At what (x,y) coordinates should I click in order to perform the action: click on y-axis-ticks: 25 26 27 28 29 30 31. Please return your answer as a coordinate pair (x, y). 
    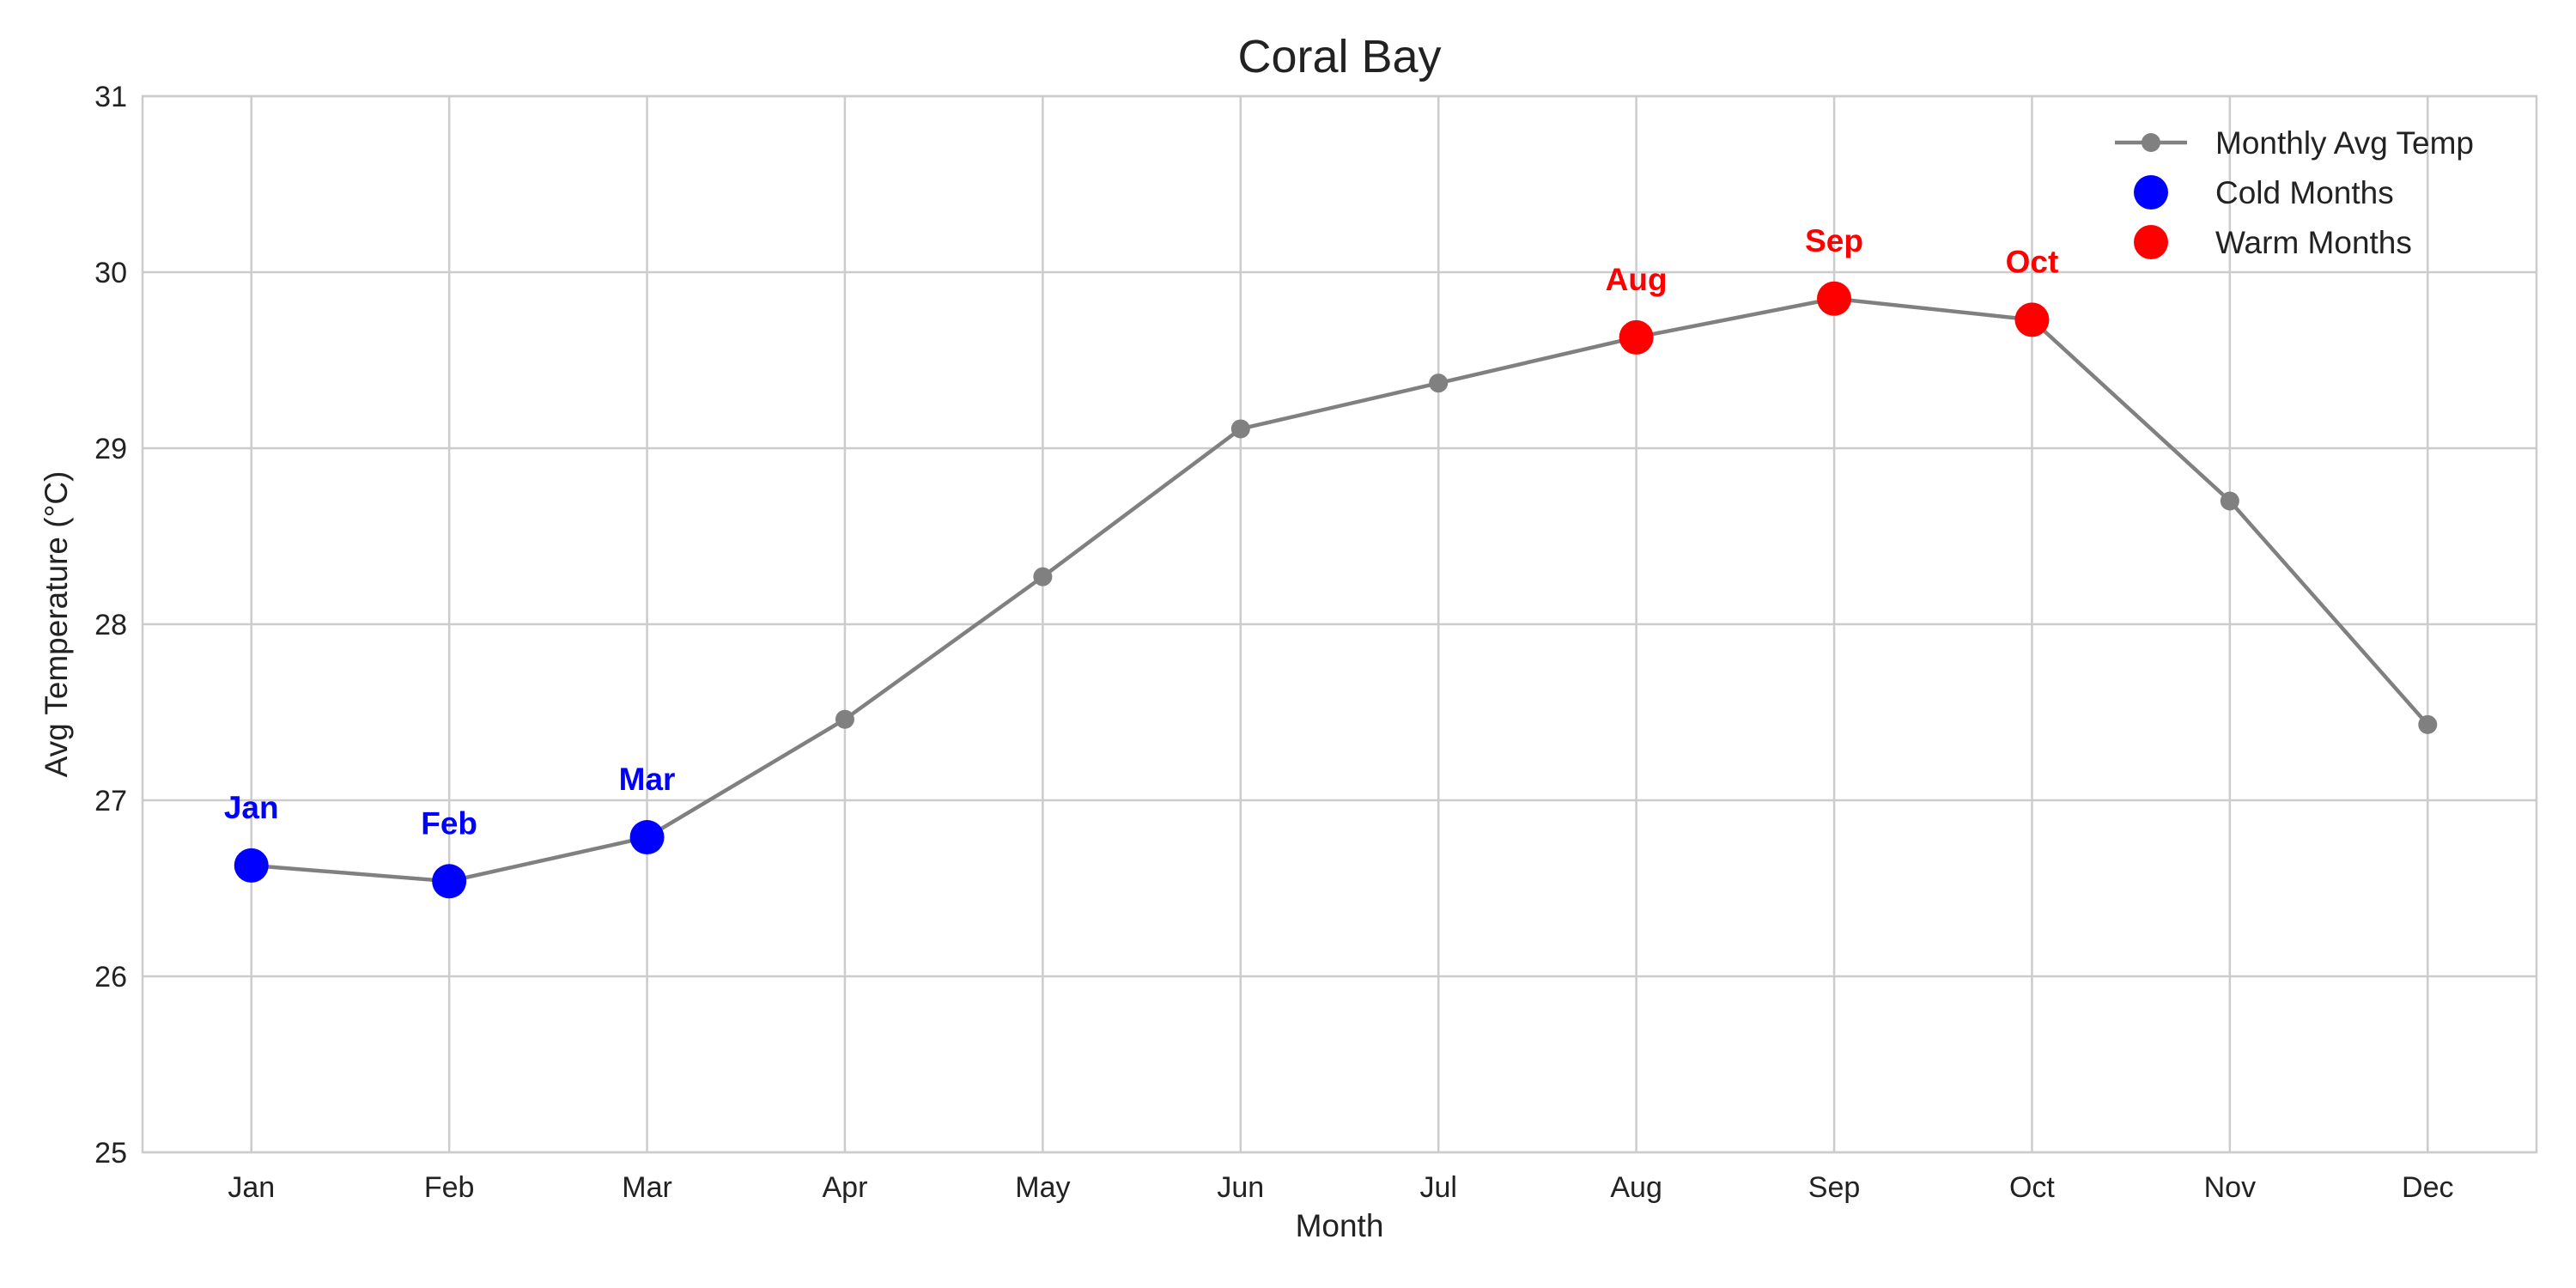
    Looking at the image, I should click on (111, 625).